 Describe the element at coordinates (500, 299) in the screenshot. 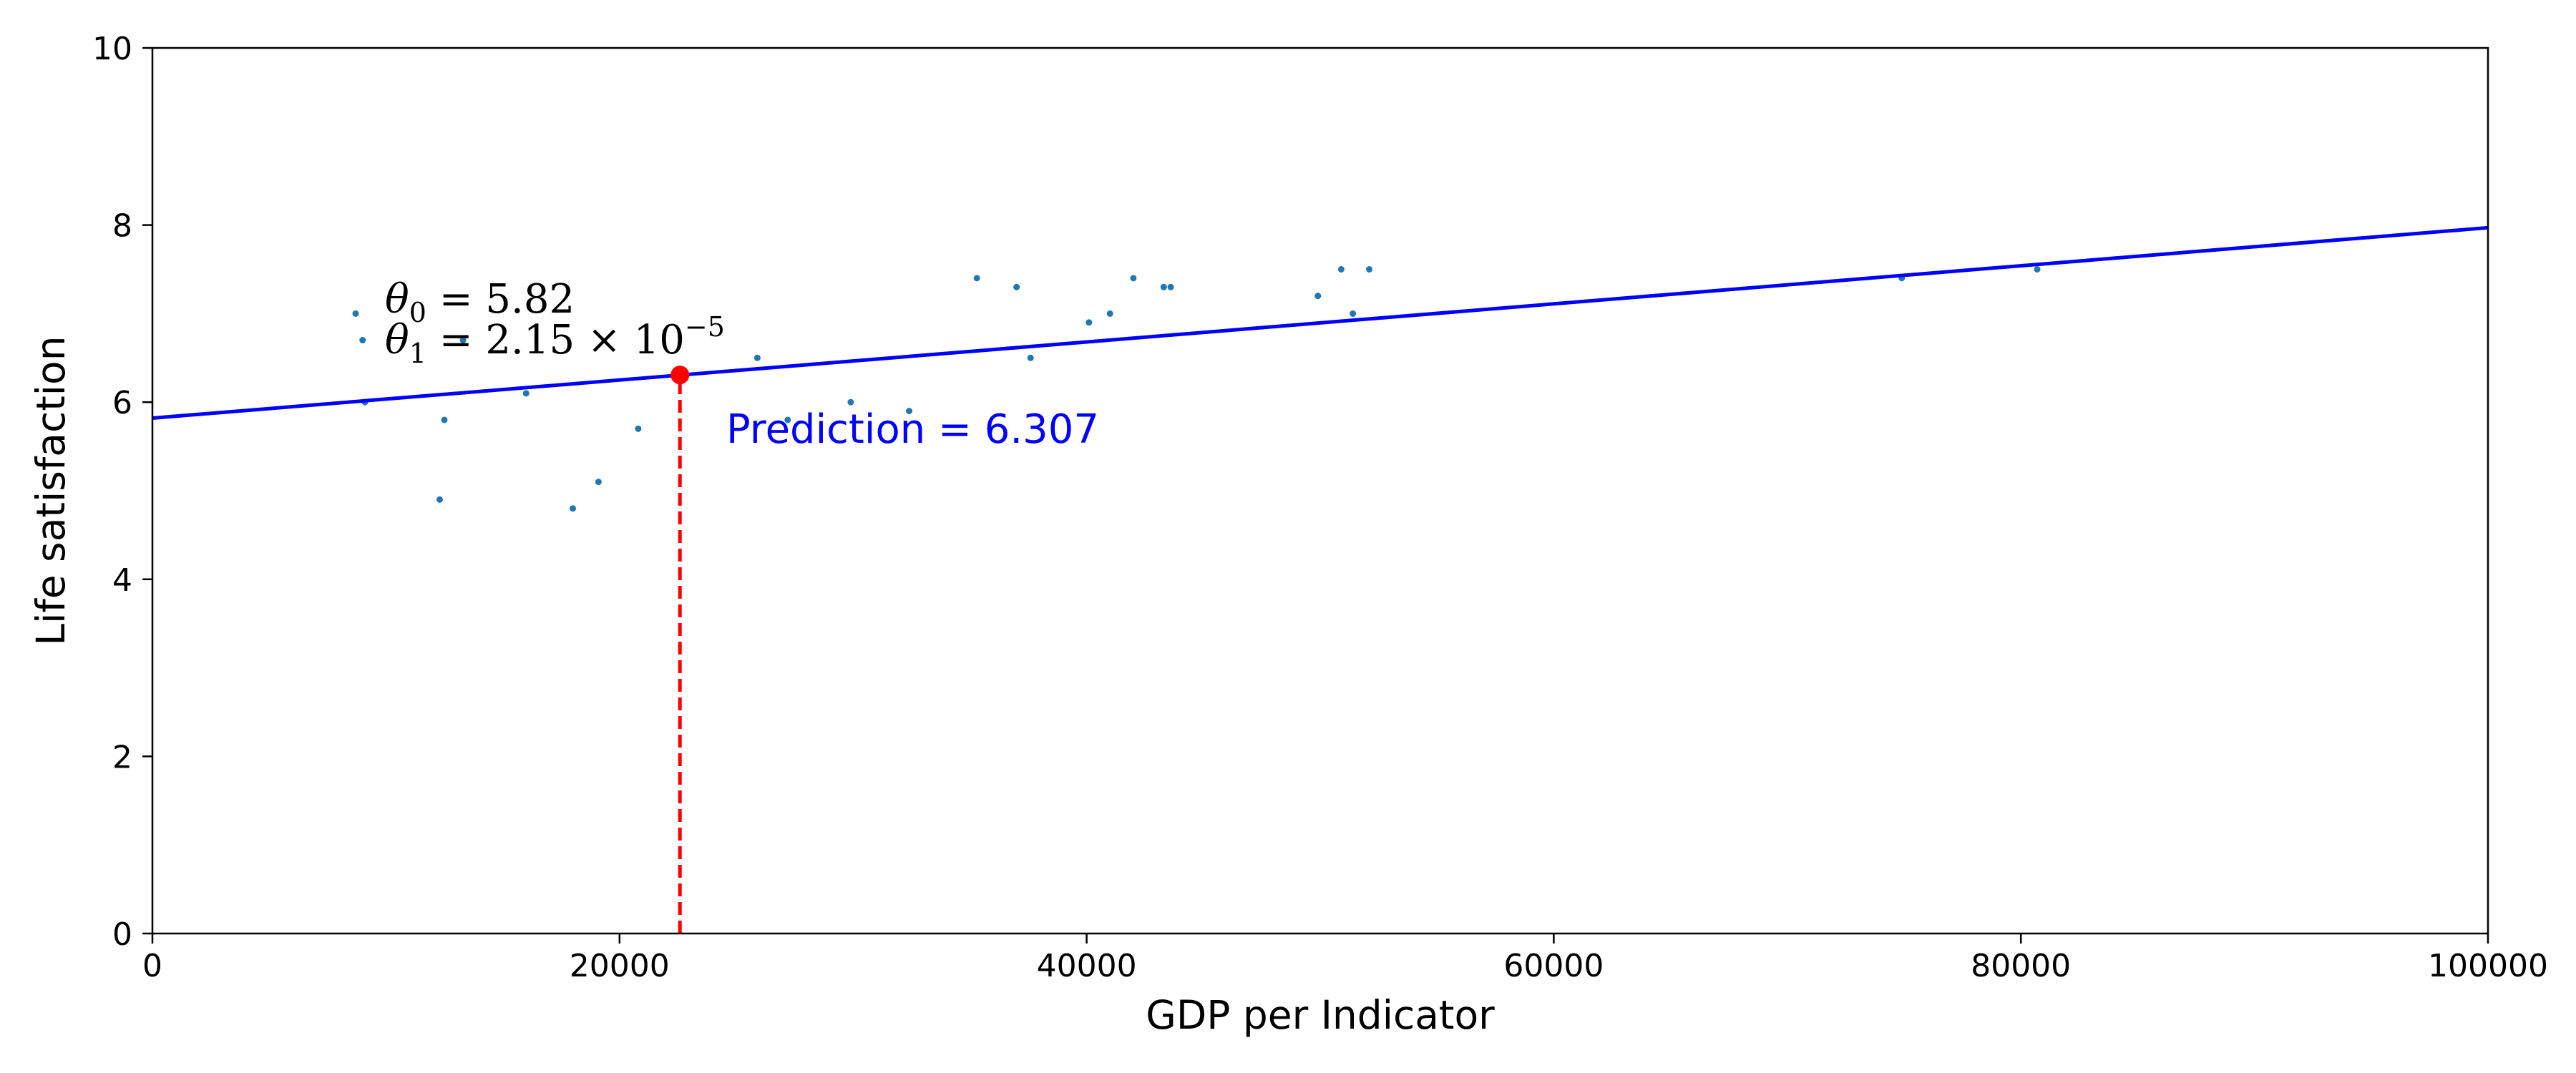

I see `theta0-value: = 5.82` at that location.